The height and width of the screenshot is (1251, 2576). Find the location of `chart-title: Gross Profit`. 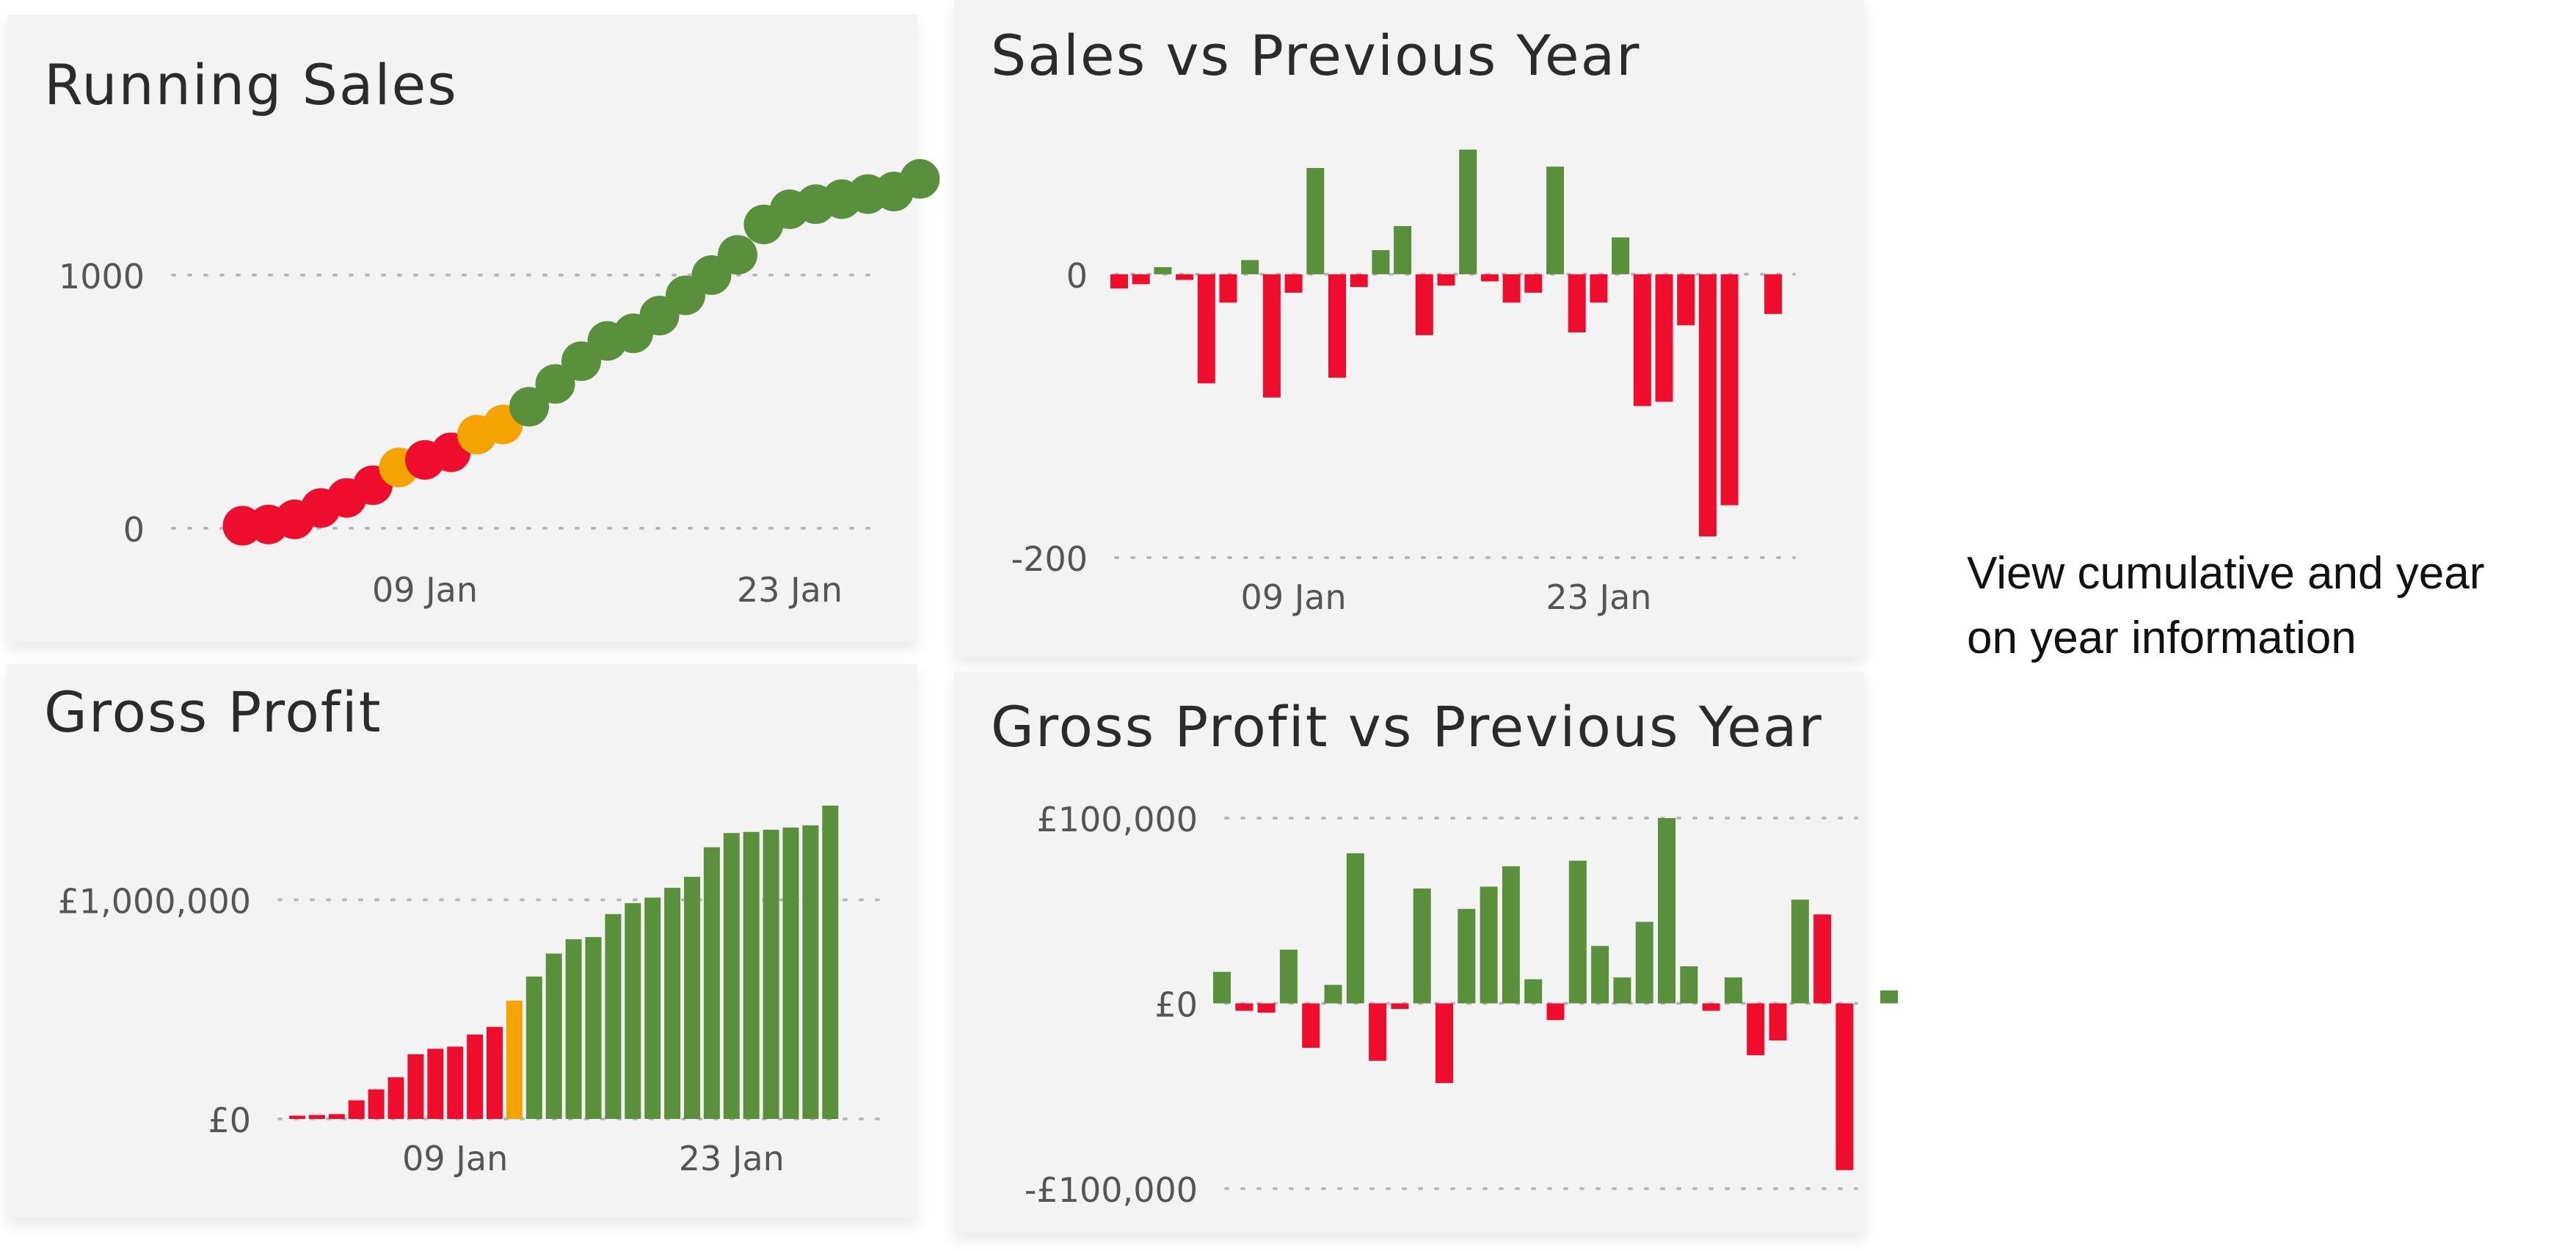

chart-title: Gross Profit is located at coordinates (213, 712).